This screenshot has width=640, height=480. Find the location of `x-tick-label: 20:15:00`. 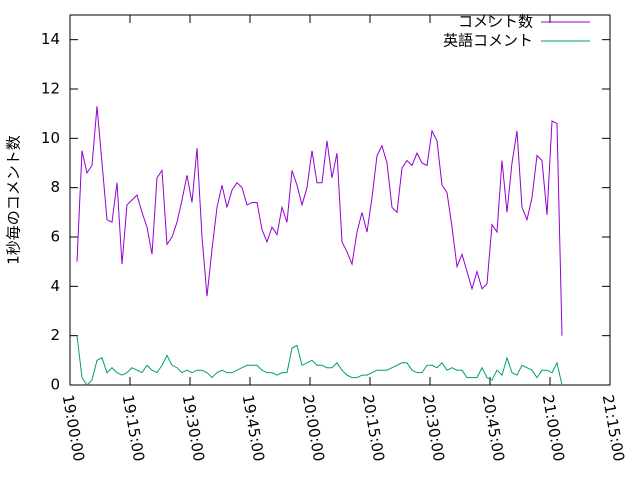

x-tick-label: 20:15:00 is located at coordinates (373, 427).